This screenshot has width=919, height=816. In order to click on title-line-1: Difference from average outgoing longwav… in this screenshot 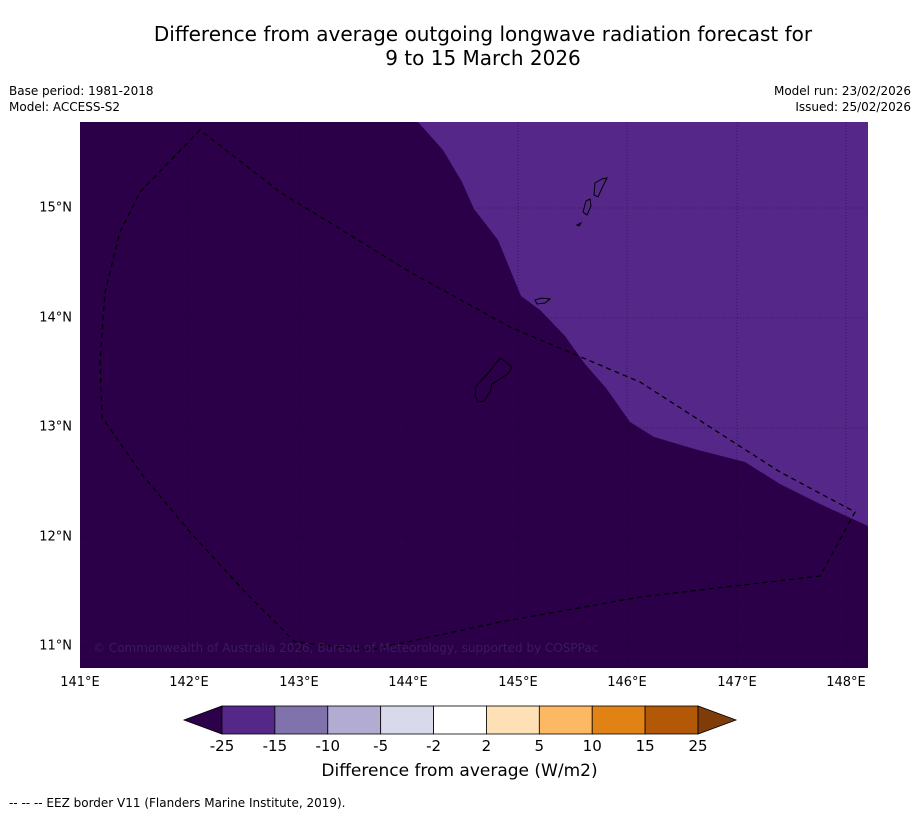, I will do `click(483, 34)`.